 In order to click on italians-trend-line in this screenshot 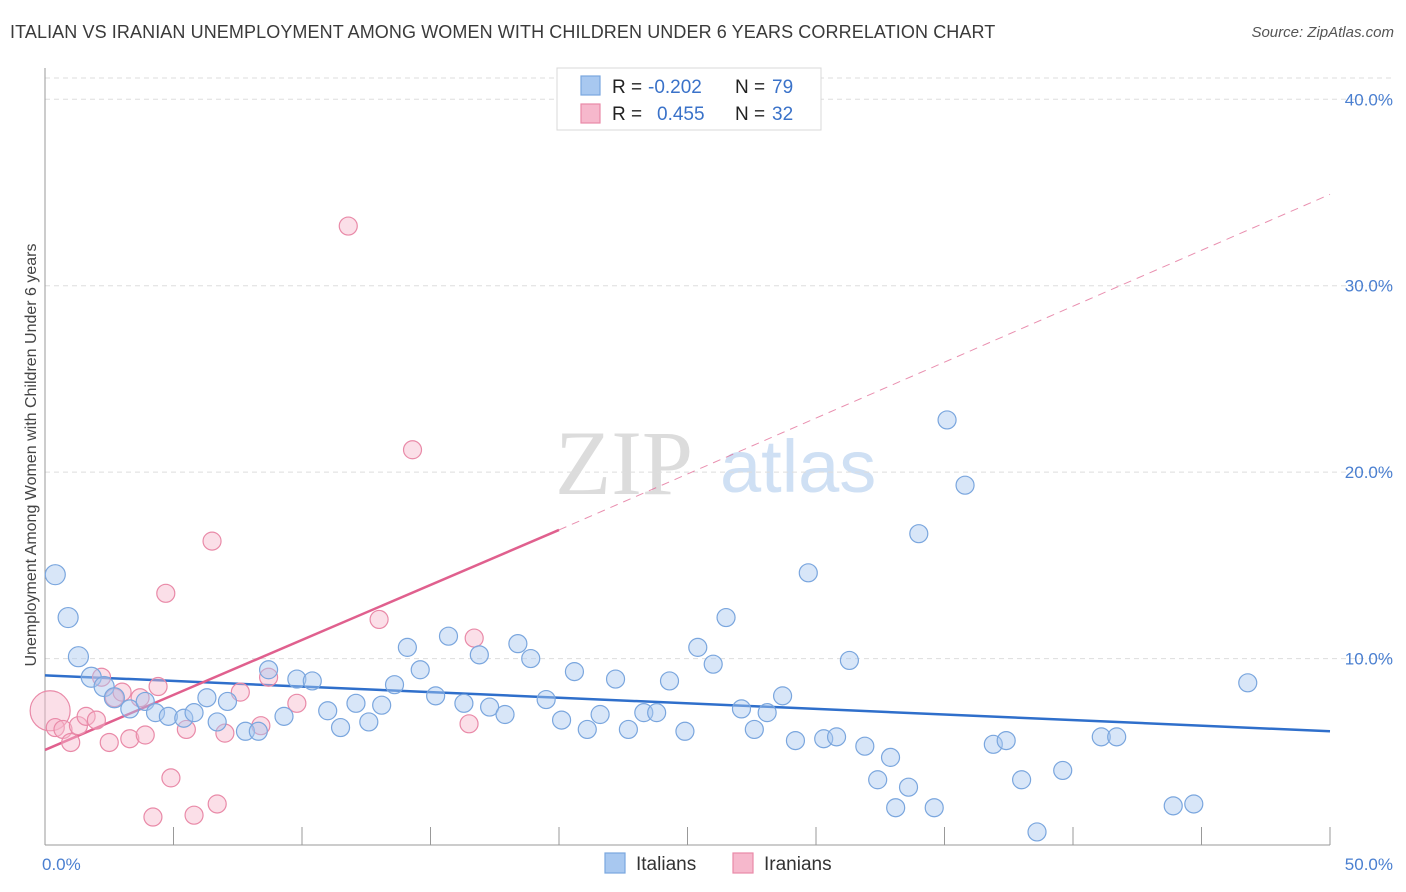, I will do `click(687, 703)`.